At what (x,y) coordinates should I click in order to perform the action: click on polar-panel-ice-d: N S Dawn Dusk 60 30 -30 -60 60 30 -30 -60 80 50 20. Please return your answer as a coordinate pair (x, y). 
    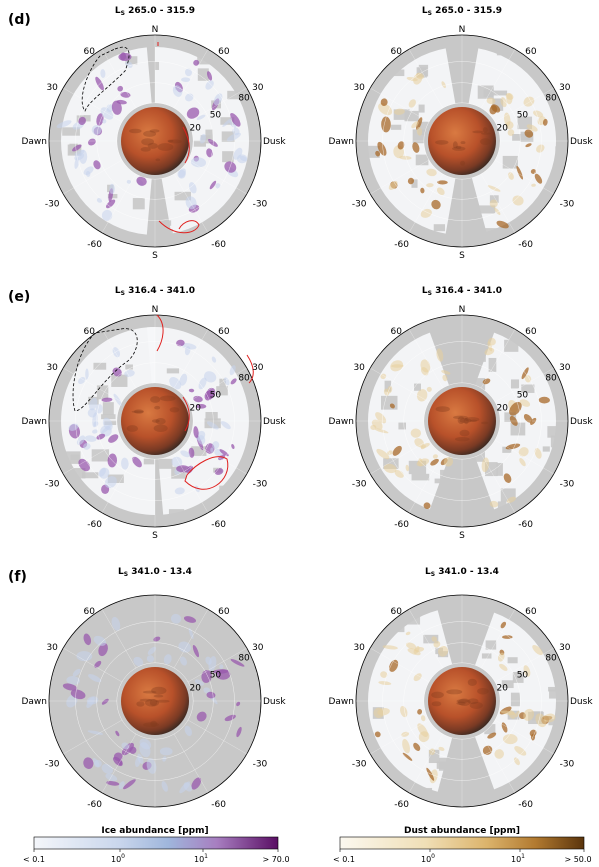
    Looking at the image, I should click on (153, 143).